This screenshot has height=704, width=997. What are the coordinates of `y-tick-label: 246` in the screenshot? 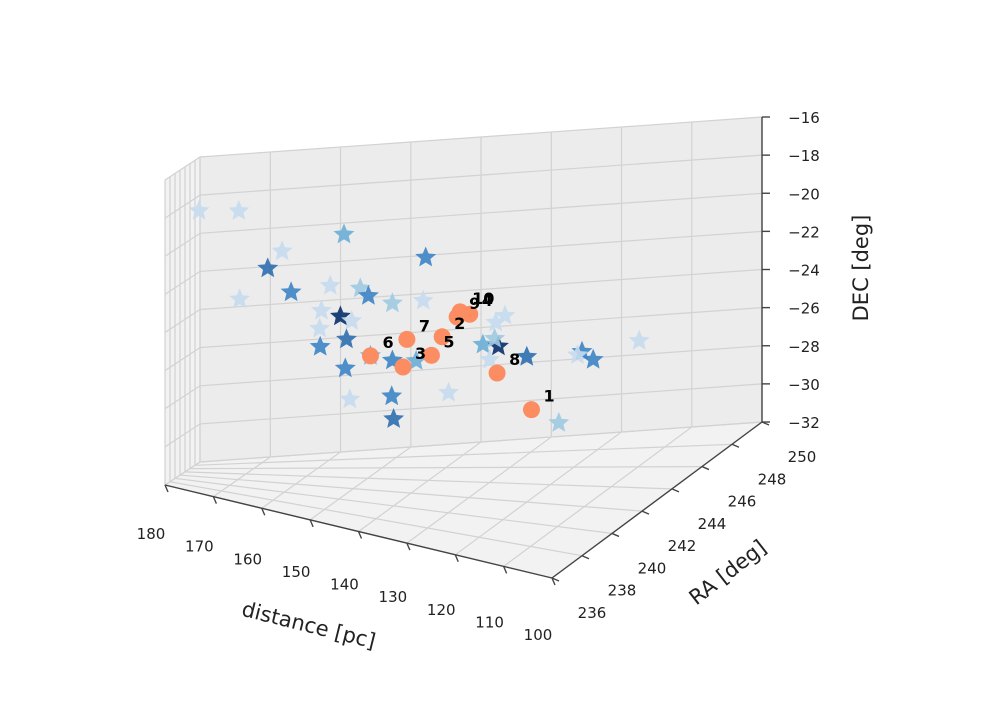 It's located at (742, 502).